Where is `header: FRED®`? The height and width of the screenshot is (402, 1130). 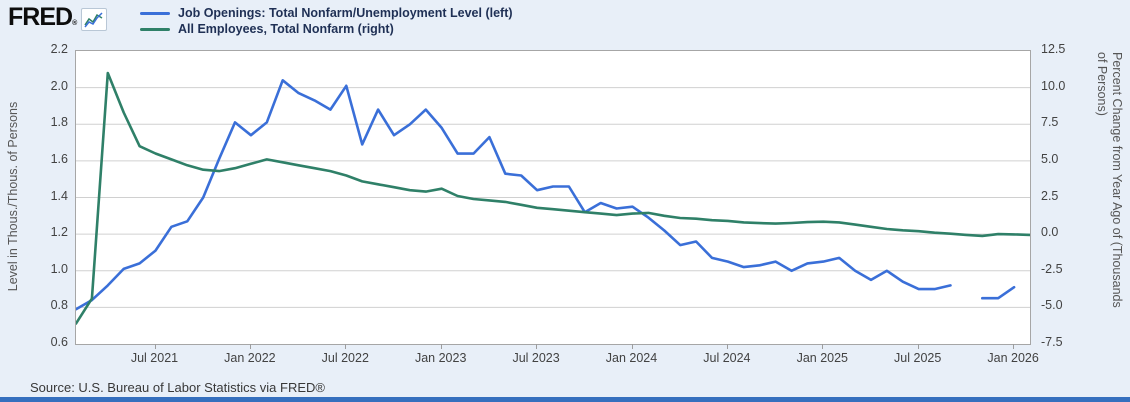 header: FRED® is located at coordinates (58, 20).